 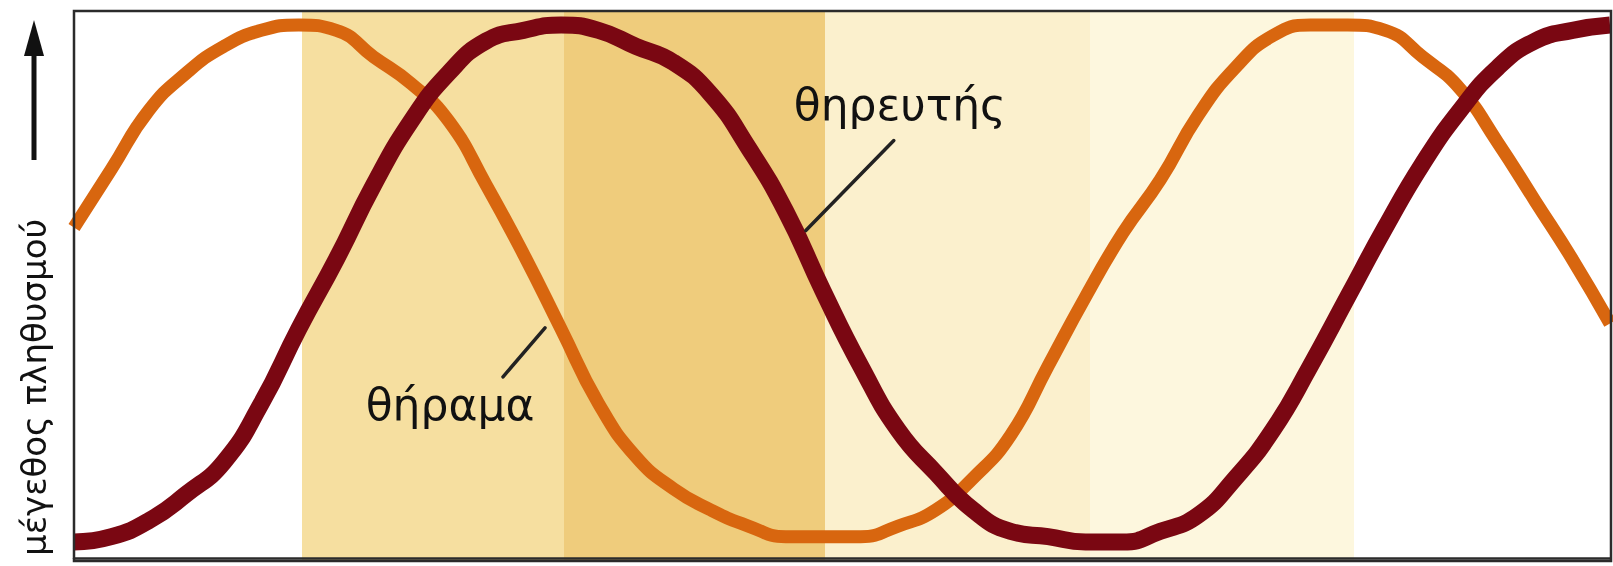 I want to click on series-label: θήραμα, so click(x=450, y=405).